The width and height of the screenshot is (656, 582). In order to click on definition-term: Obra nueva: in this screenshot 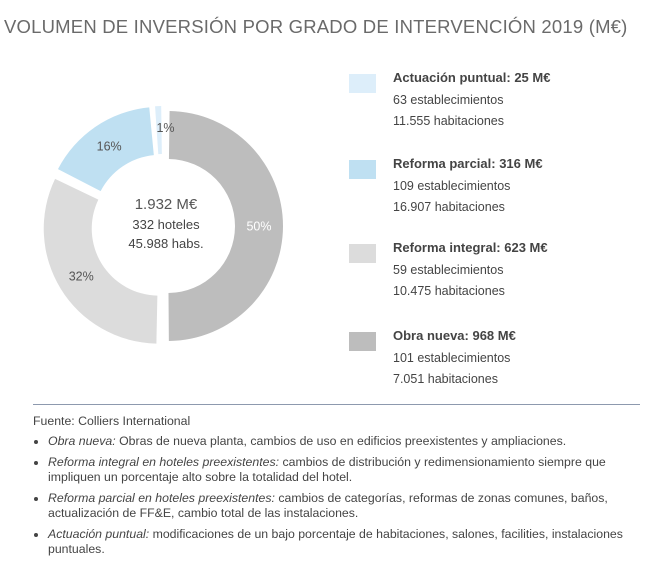, I will do `click(82, 441)`.